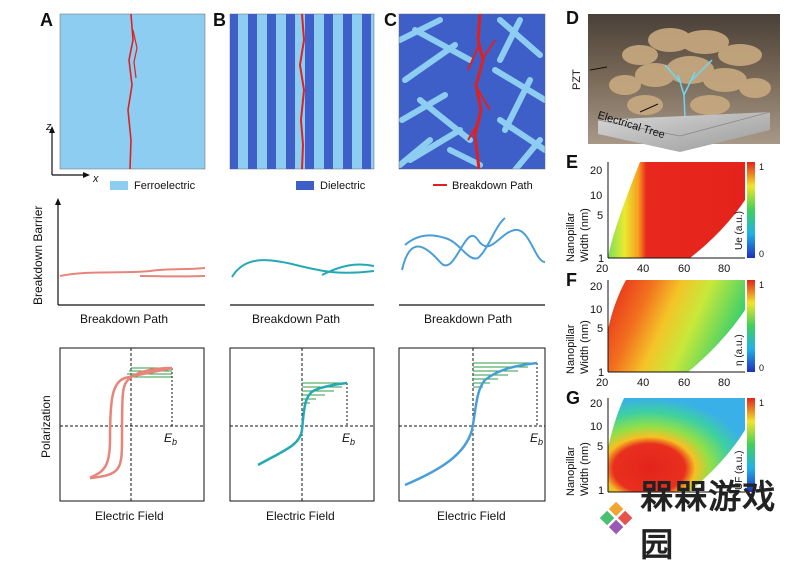 Image resolution: width=796 pixels, height=566 pixels. Describe the element at coordinates (601, 373) in the screenshot. I see `f-ytick-1: 1` at that location.